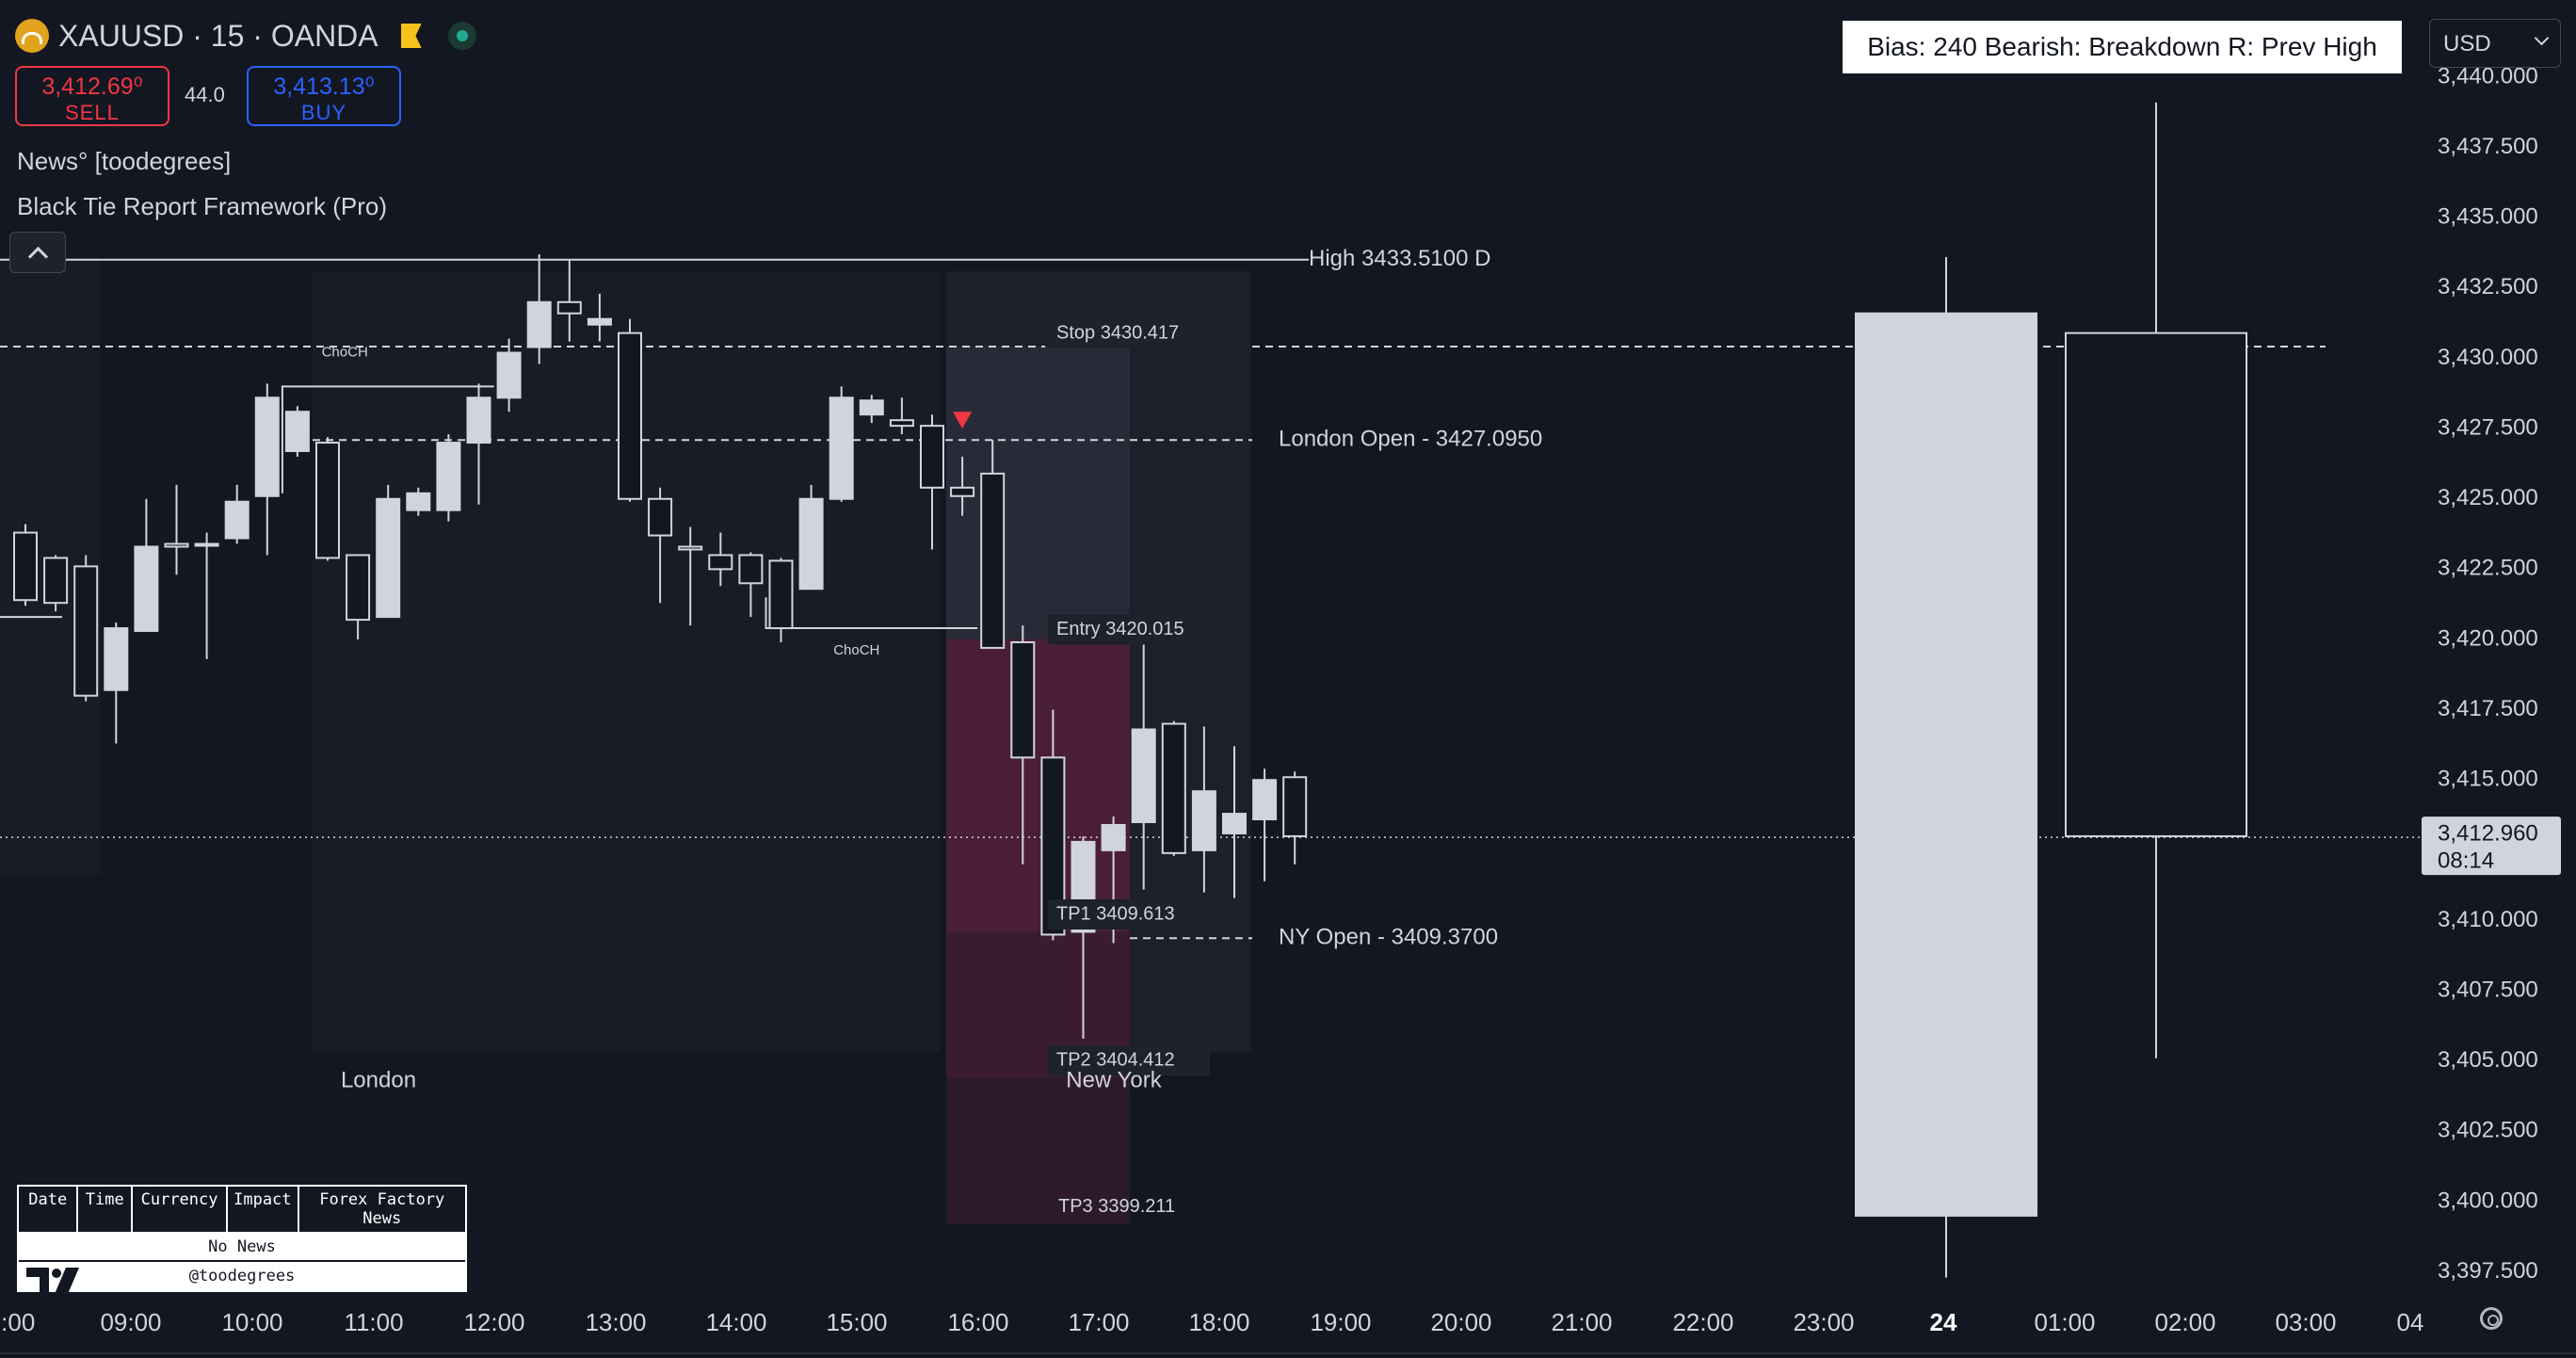  What do you see at coordinates (218, 36) in the screenshot?
I see `symbol-title: XAUUSD · 15 · OANDA` at bounding box center [218, 36].